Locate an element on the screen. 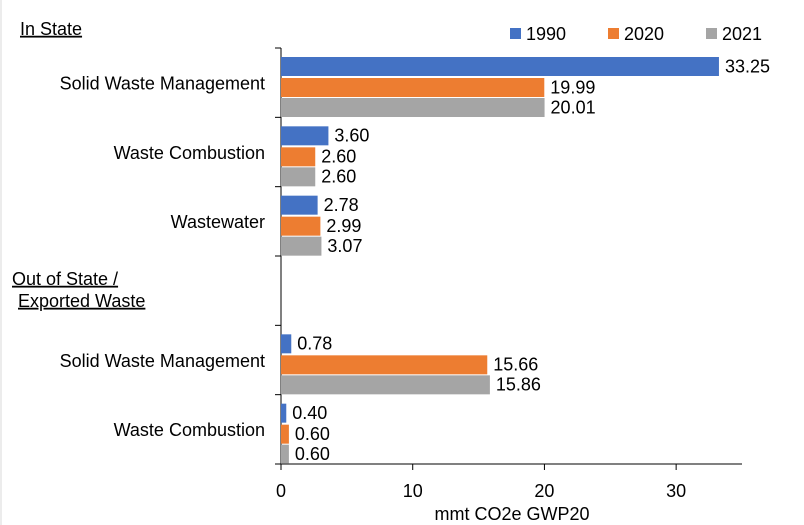 The image size is (804, 525). x-tick-label: 10 is located at coordinates (413, 491).